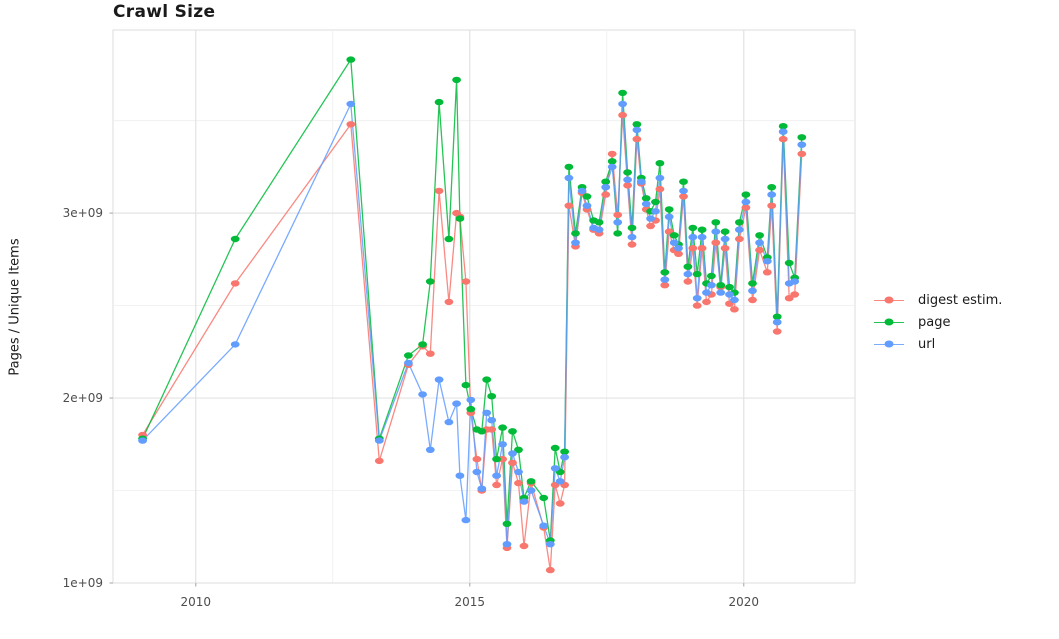  Describe the element at coordinates (744, 602) in the screenshot. I see `x-tick-label: 2020` at that location.